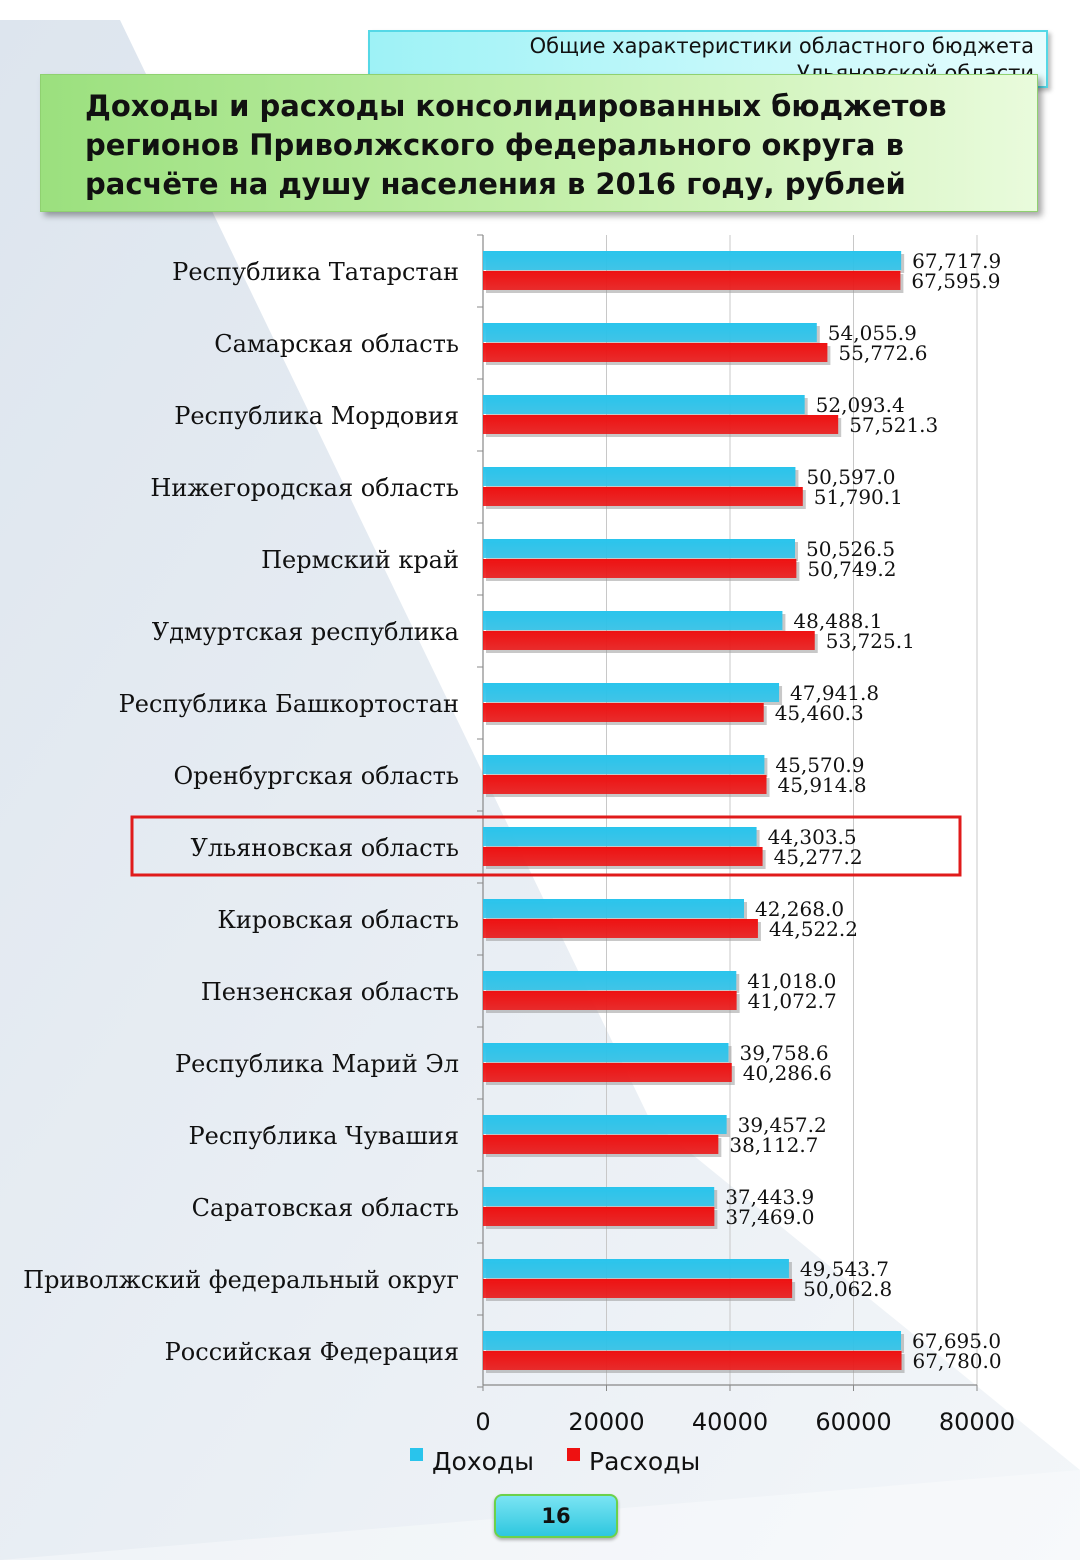 This screenshot has width=1080, height=1560. Describe the element at coordinates (955, 281) in the screenshot. I see `expense-value-label: 67,595.9` at that location.